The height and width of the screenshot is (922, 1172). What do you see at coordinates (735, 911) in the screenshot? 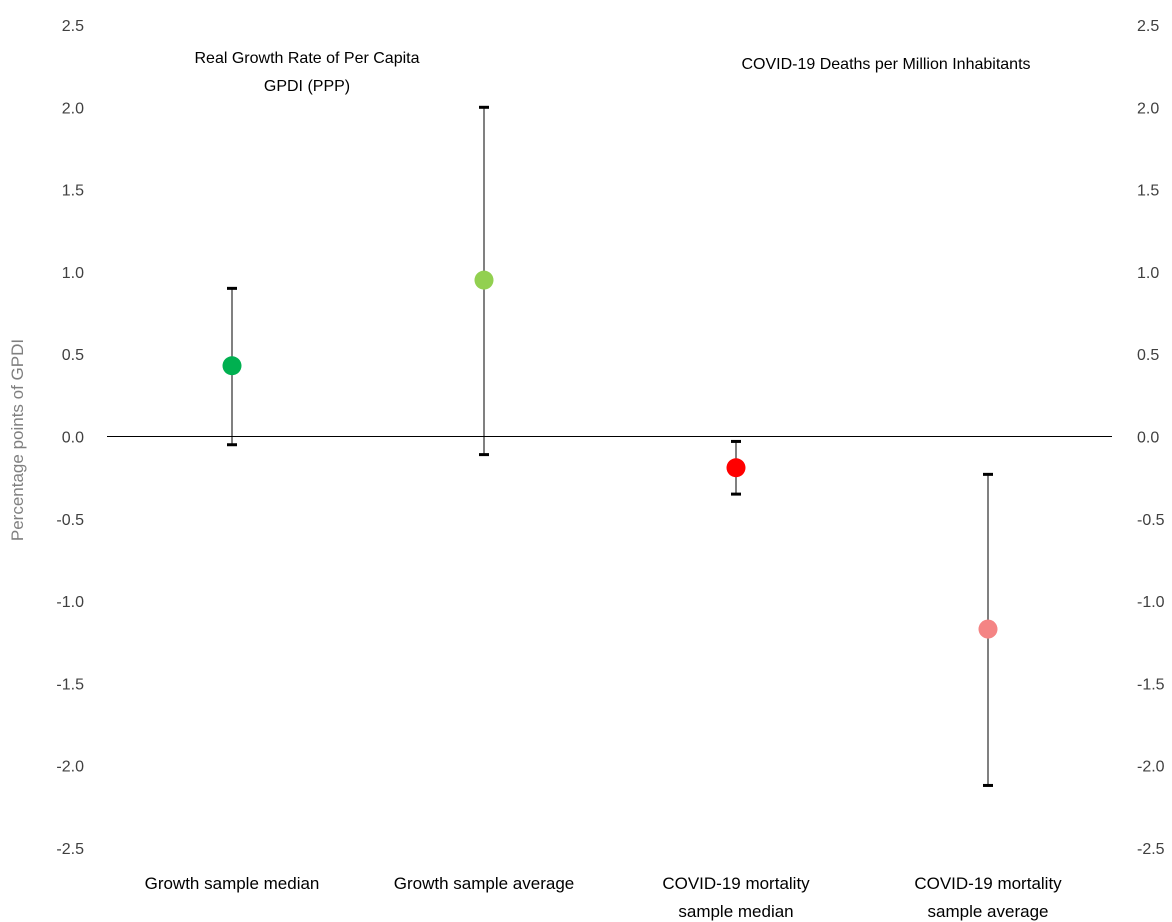
I see `category-label: sample median` at bounding box center [735, 911].